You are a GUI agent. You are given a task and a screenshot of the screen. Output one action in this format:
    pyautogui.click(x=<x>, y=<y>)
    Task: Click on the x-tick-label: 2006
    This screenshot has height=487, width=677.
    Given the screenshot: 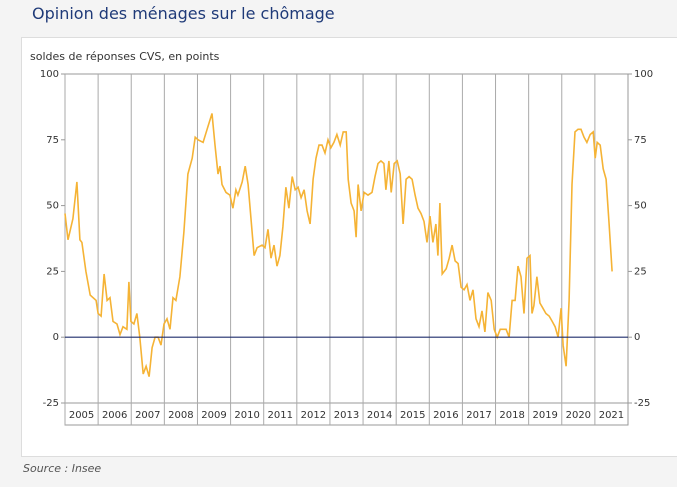 What is the action you would take?
    pyautogui.click(x=114, y=415)
    